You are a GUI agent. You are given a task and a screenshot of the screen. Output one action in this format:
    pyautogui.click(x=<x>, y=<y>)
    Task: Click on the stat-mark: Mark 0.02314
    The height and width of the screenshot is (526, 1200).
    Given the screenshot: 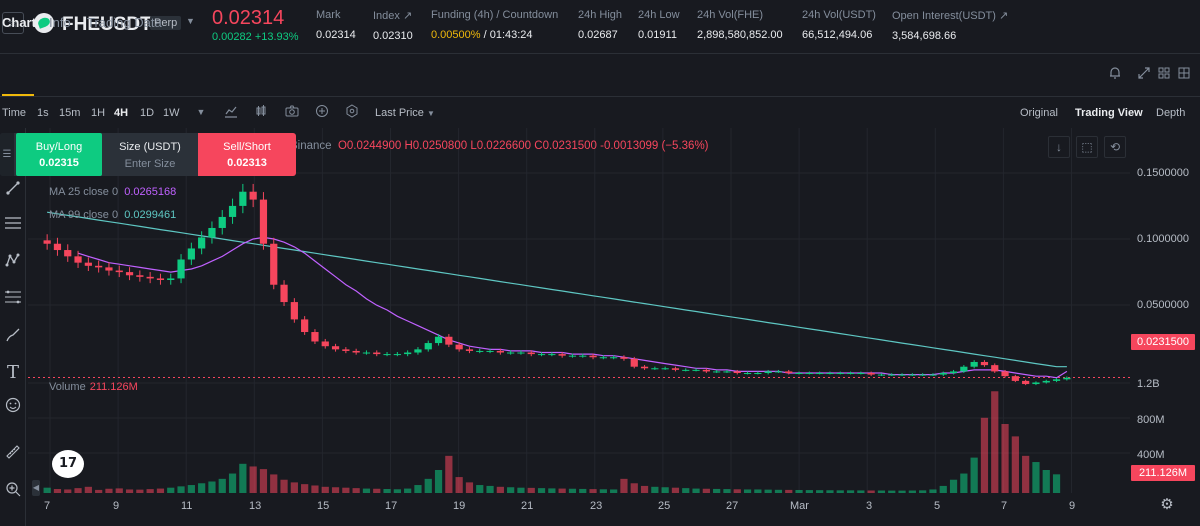 What is the action you would take?
    pyautogui.click(x=336, y=25)
    